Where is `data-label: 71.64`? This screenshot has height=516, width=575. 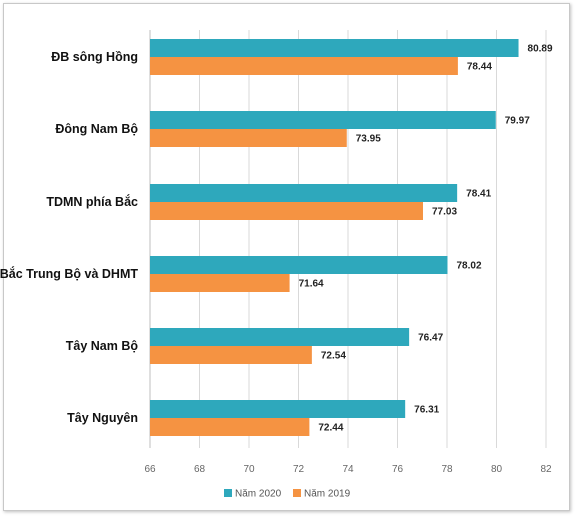 data-label: 71.64 is located at coordinates (311, 284).